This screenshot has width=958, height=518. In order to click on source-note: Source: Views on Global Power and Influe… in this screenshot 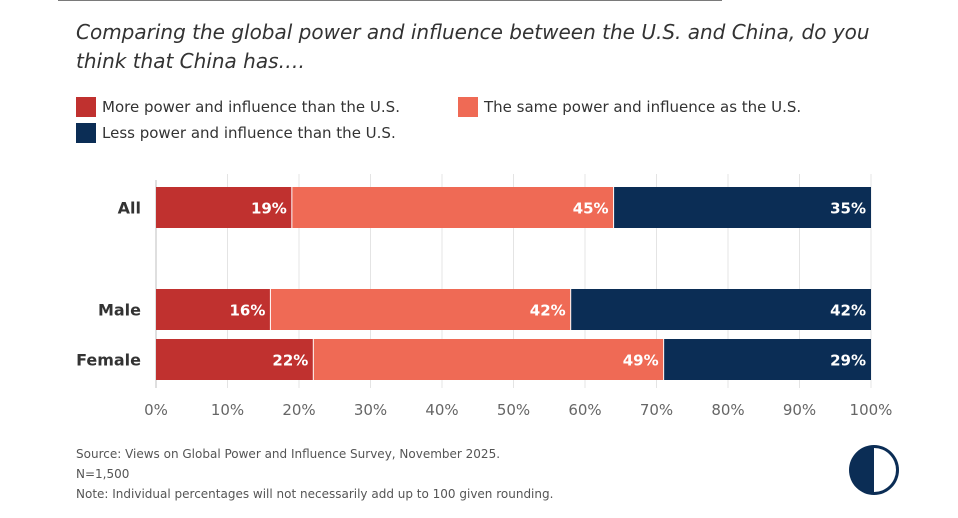, I will do `click(288, 454)`.